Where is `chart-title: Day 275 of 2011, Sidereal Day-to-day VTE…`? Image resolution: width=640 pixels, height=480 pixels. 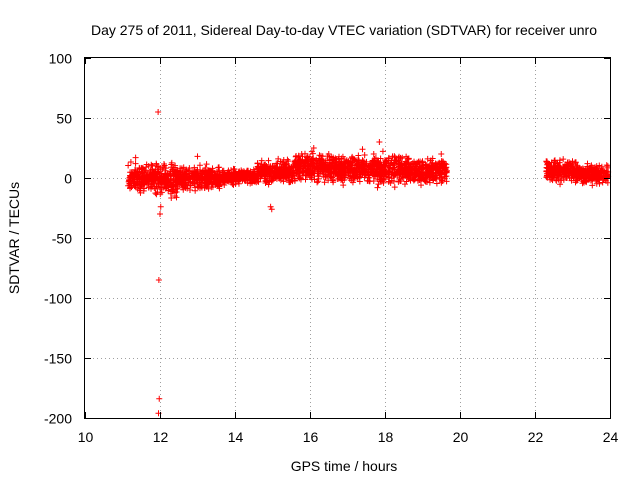
chart-title: Day 275 of 2011, Sidereal Day-to-day VTE… is located at coordinates (344, 30).